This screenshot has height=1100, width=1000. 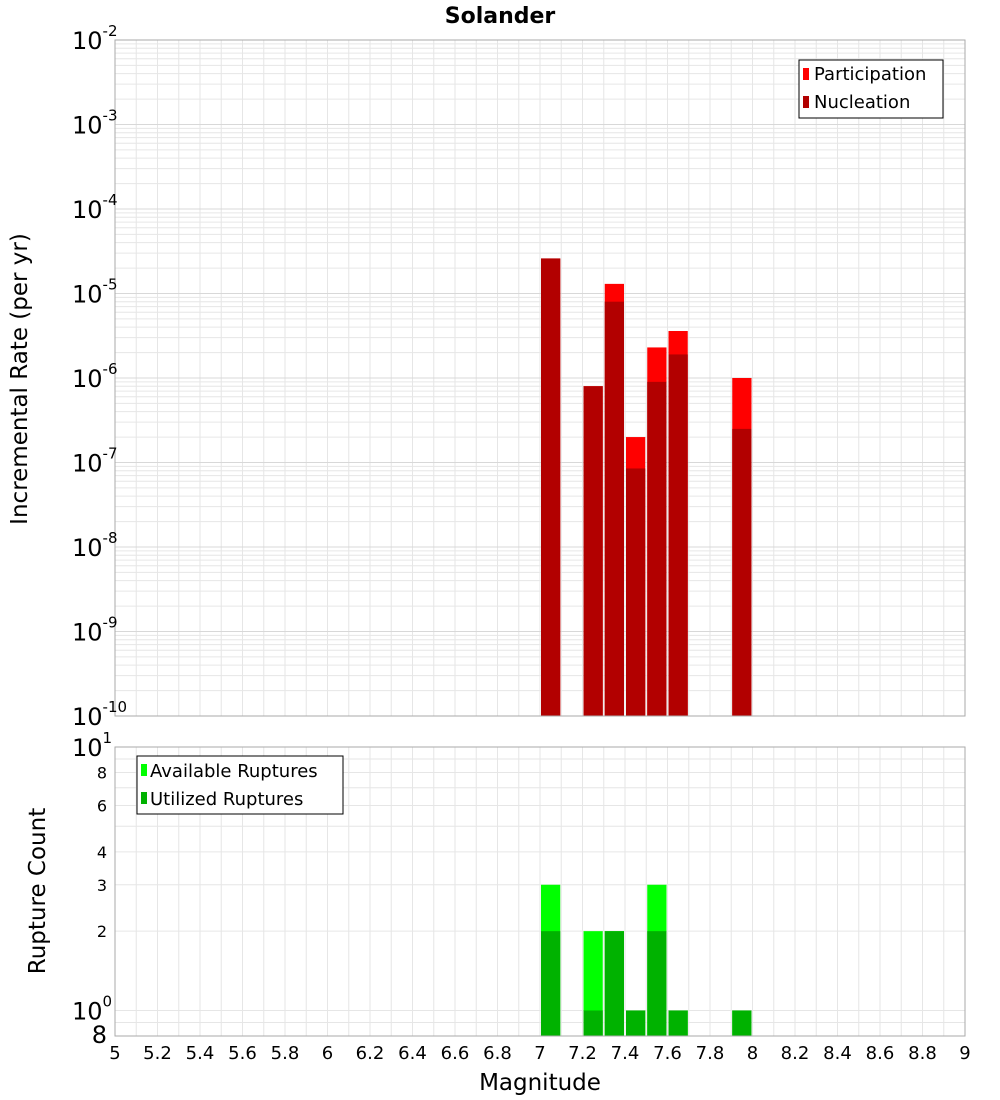 I want to click on x-tick-label: 7.8, so click(x=710, y=1053).